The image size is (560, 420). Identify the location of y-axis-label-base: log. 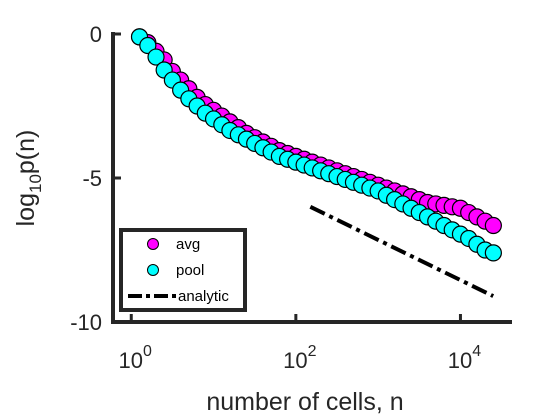
(26, 209).